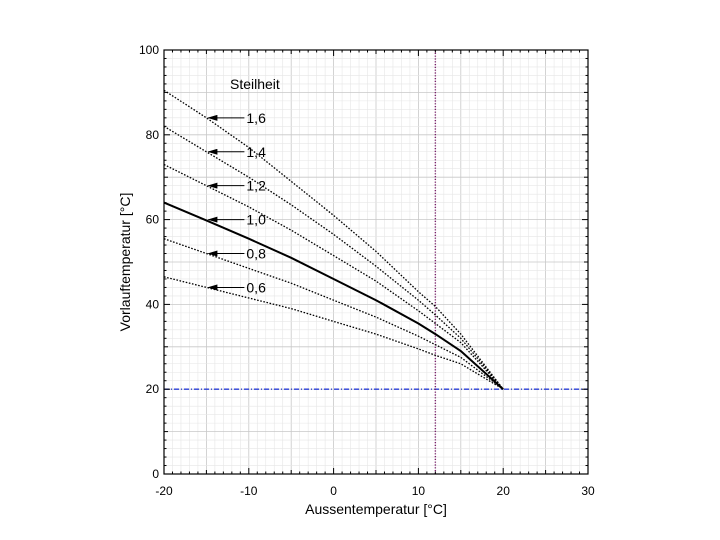 The image size is (720, 540). I want to click on x-tick-label: 20, so click(504, 491).